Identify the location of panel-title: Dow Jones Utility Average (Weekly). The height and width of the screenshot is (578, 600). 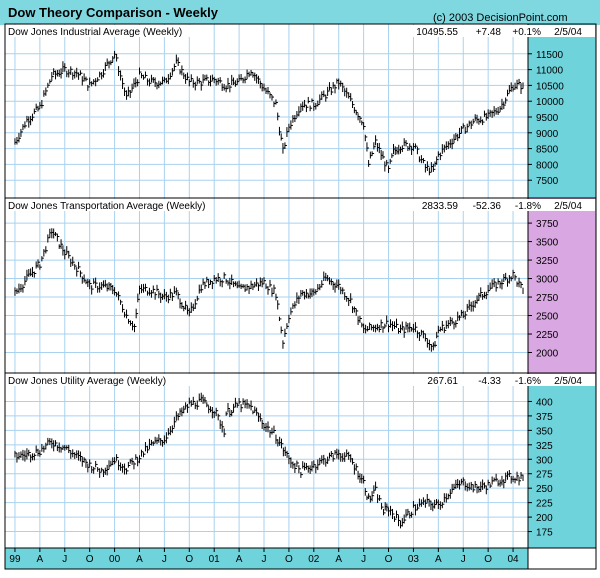
(87, 381).